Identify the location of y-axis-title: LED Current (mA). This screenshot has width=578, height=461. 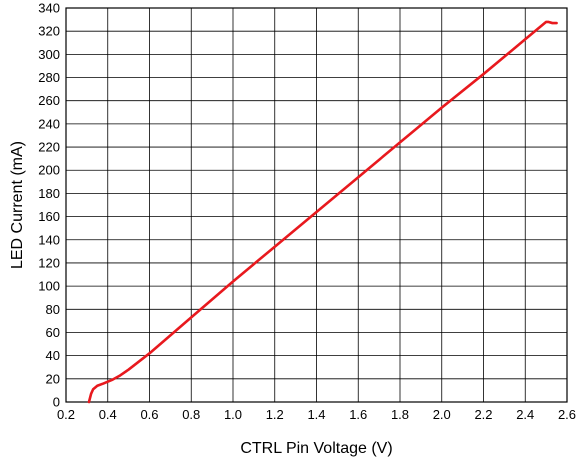
(17, 205).